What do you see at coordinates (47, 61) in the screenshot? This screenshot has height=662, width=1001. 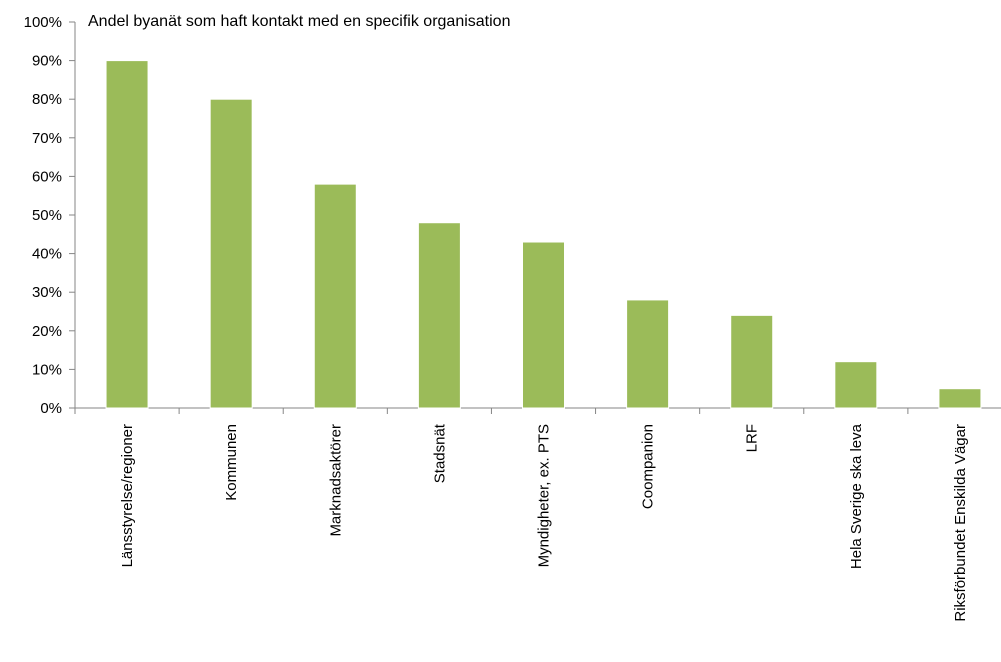 I see `y-tick-label: 90%` at bounding box center [47, 61].